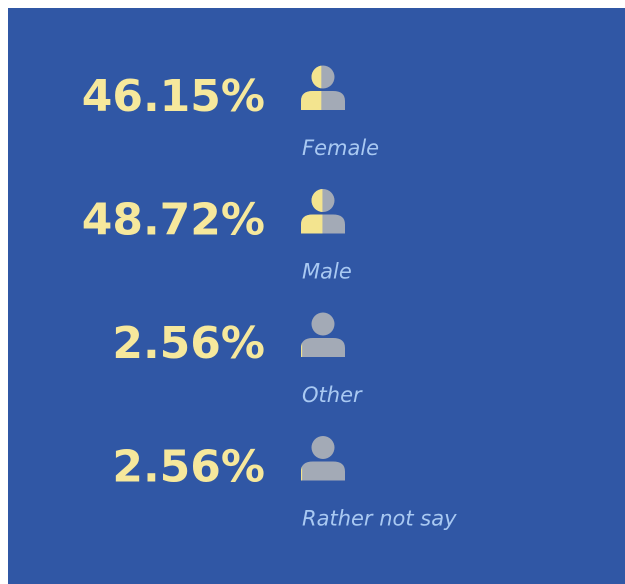 The width and height of the screenshot is (625, 584). Describe the element at coordinates (340, 148) in the screenshot. I see `category-label: Female` at that location.